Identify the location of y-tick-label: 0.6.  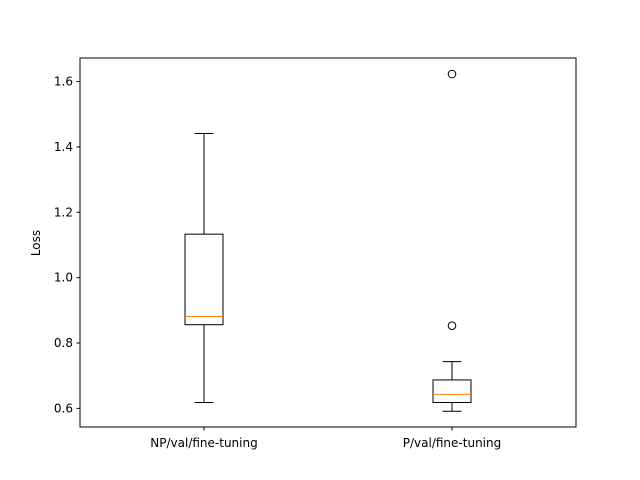
(63, 408).